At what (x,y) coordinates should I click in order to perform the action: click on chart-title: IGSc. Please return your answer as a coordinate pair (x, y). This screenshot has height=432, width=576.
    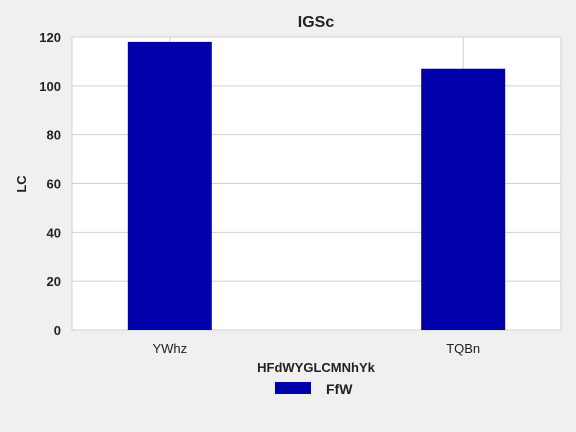
    Looking at the image, I should click on (316, 22).